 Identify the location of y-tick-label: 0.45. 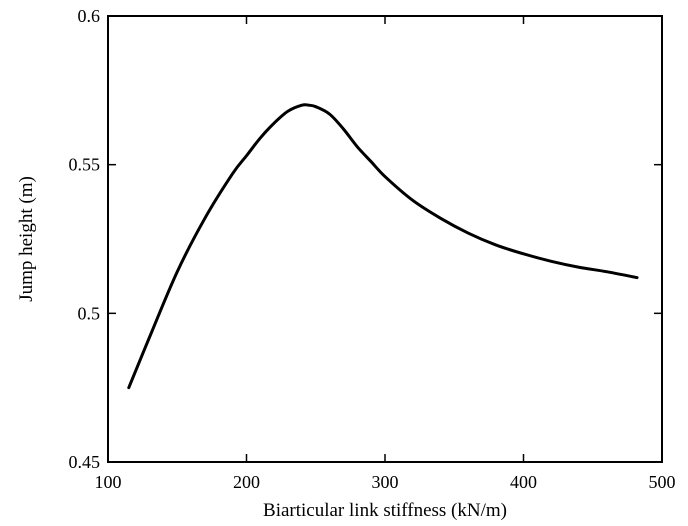
(85, 462).